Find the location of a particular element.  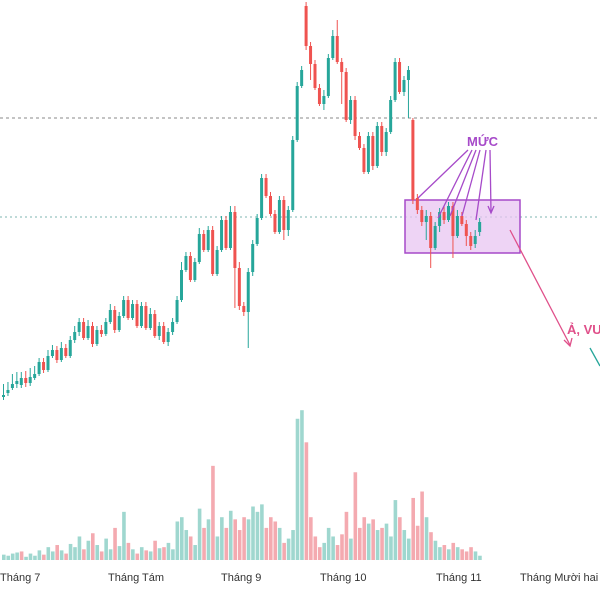

consolidation-box is located at coordinates (462, 226).